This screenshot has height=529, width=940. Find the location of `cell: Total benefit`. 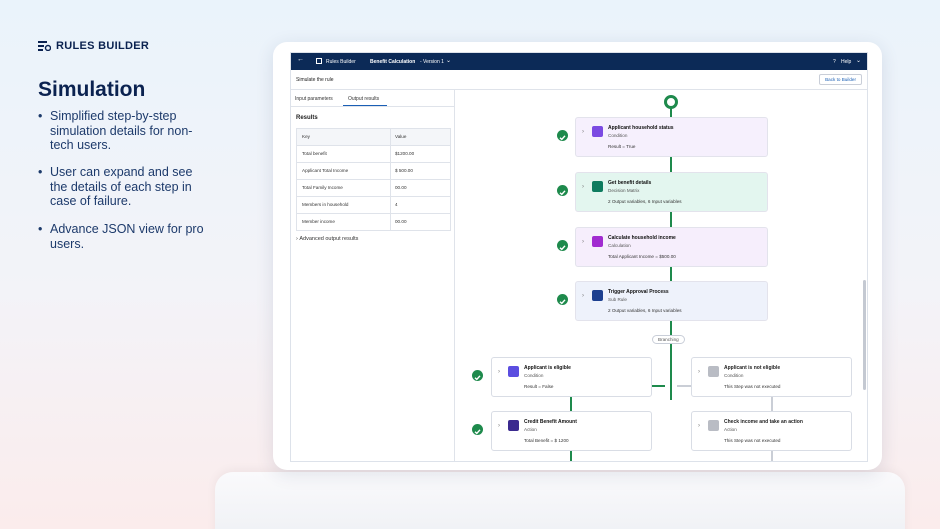

cell: Total benefit is located at coordinates (314, 153).